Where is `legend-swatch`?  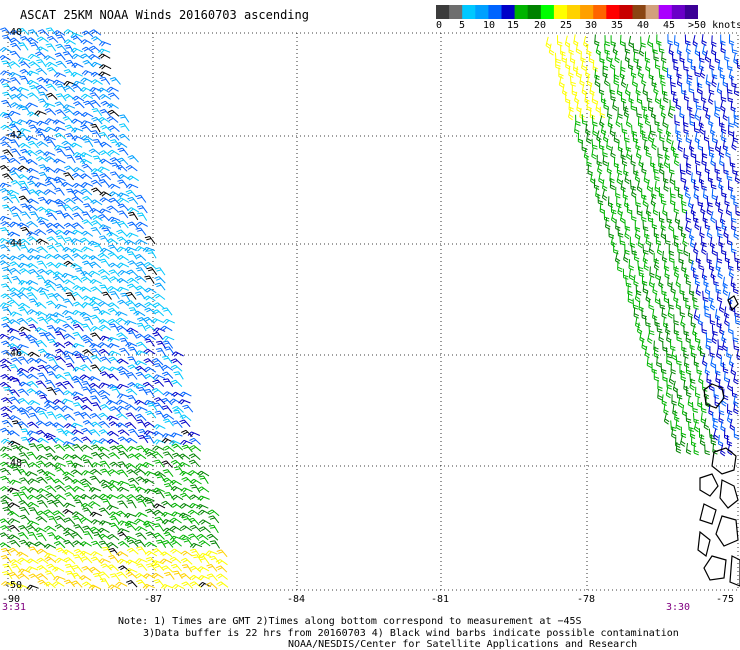 legend-swatch is located at coordinates (626, 12).